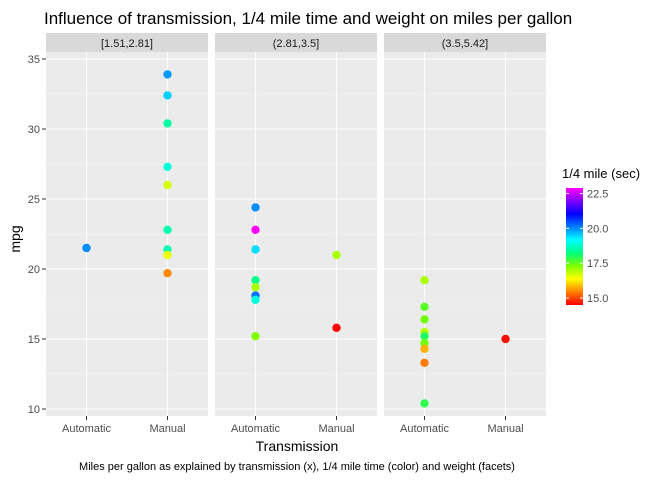 This screenshot has width=672, height=480. What do you see at coordinates (297, 446) in the screenshot?
I see `x-axis-title: Transmission` at bounding box center [297, 446].